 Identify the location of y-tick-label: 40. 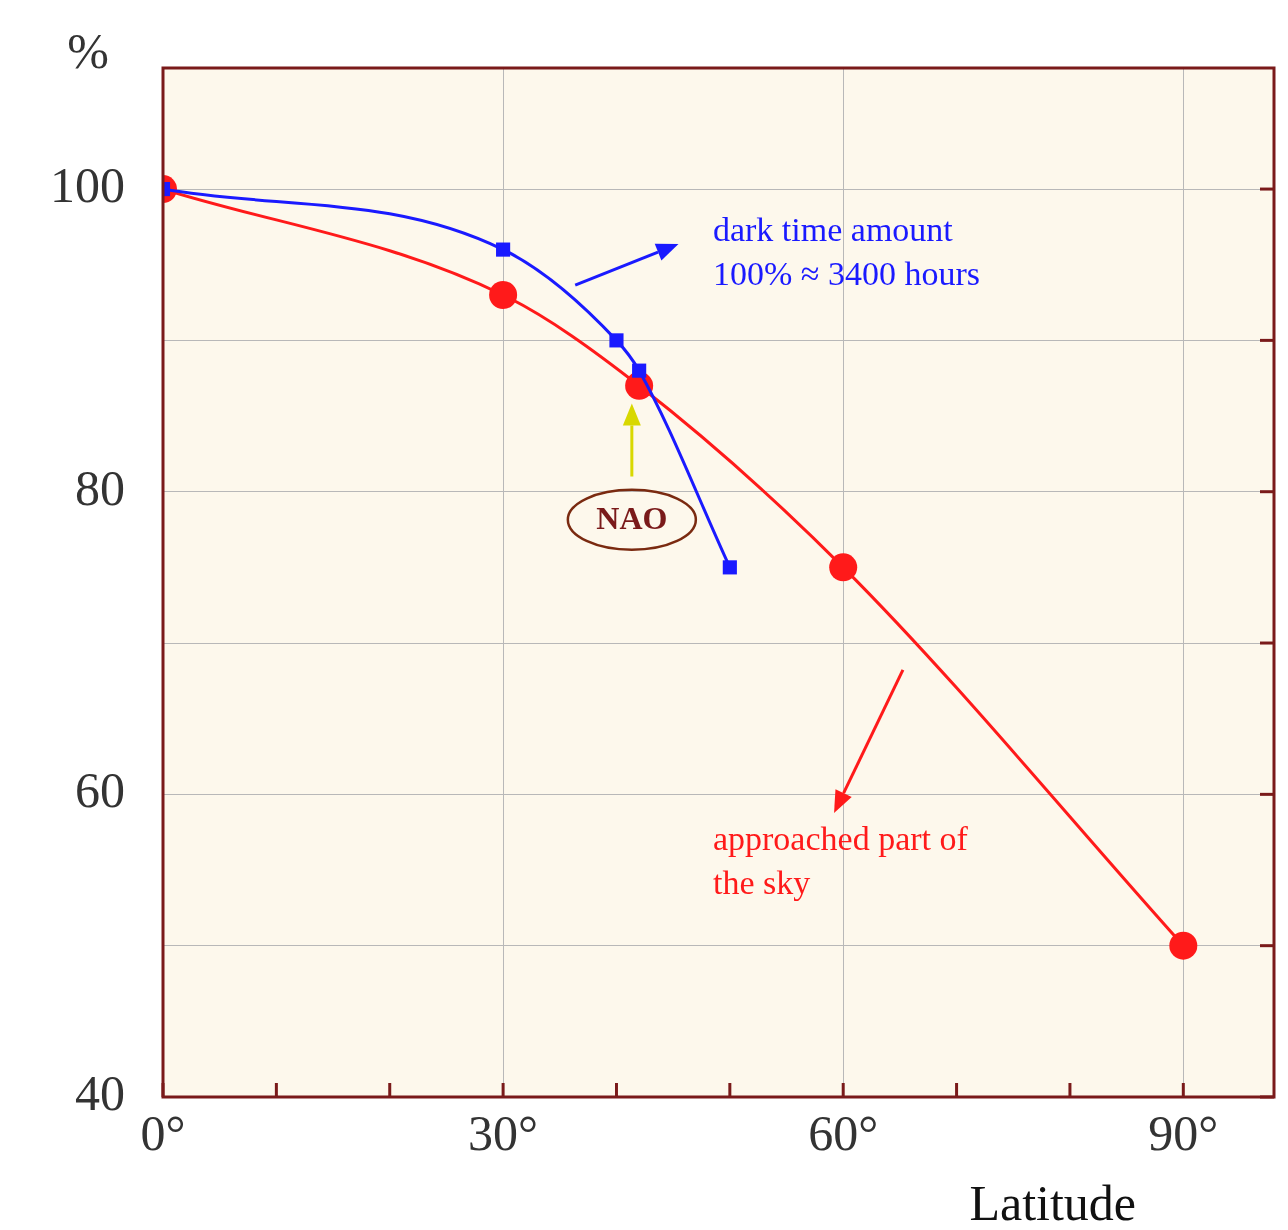
(100, 1093).